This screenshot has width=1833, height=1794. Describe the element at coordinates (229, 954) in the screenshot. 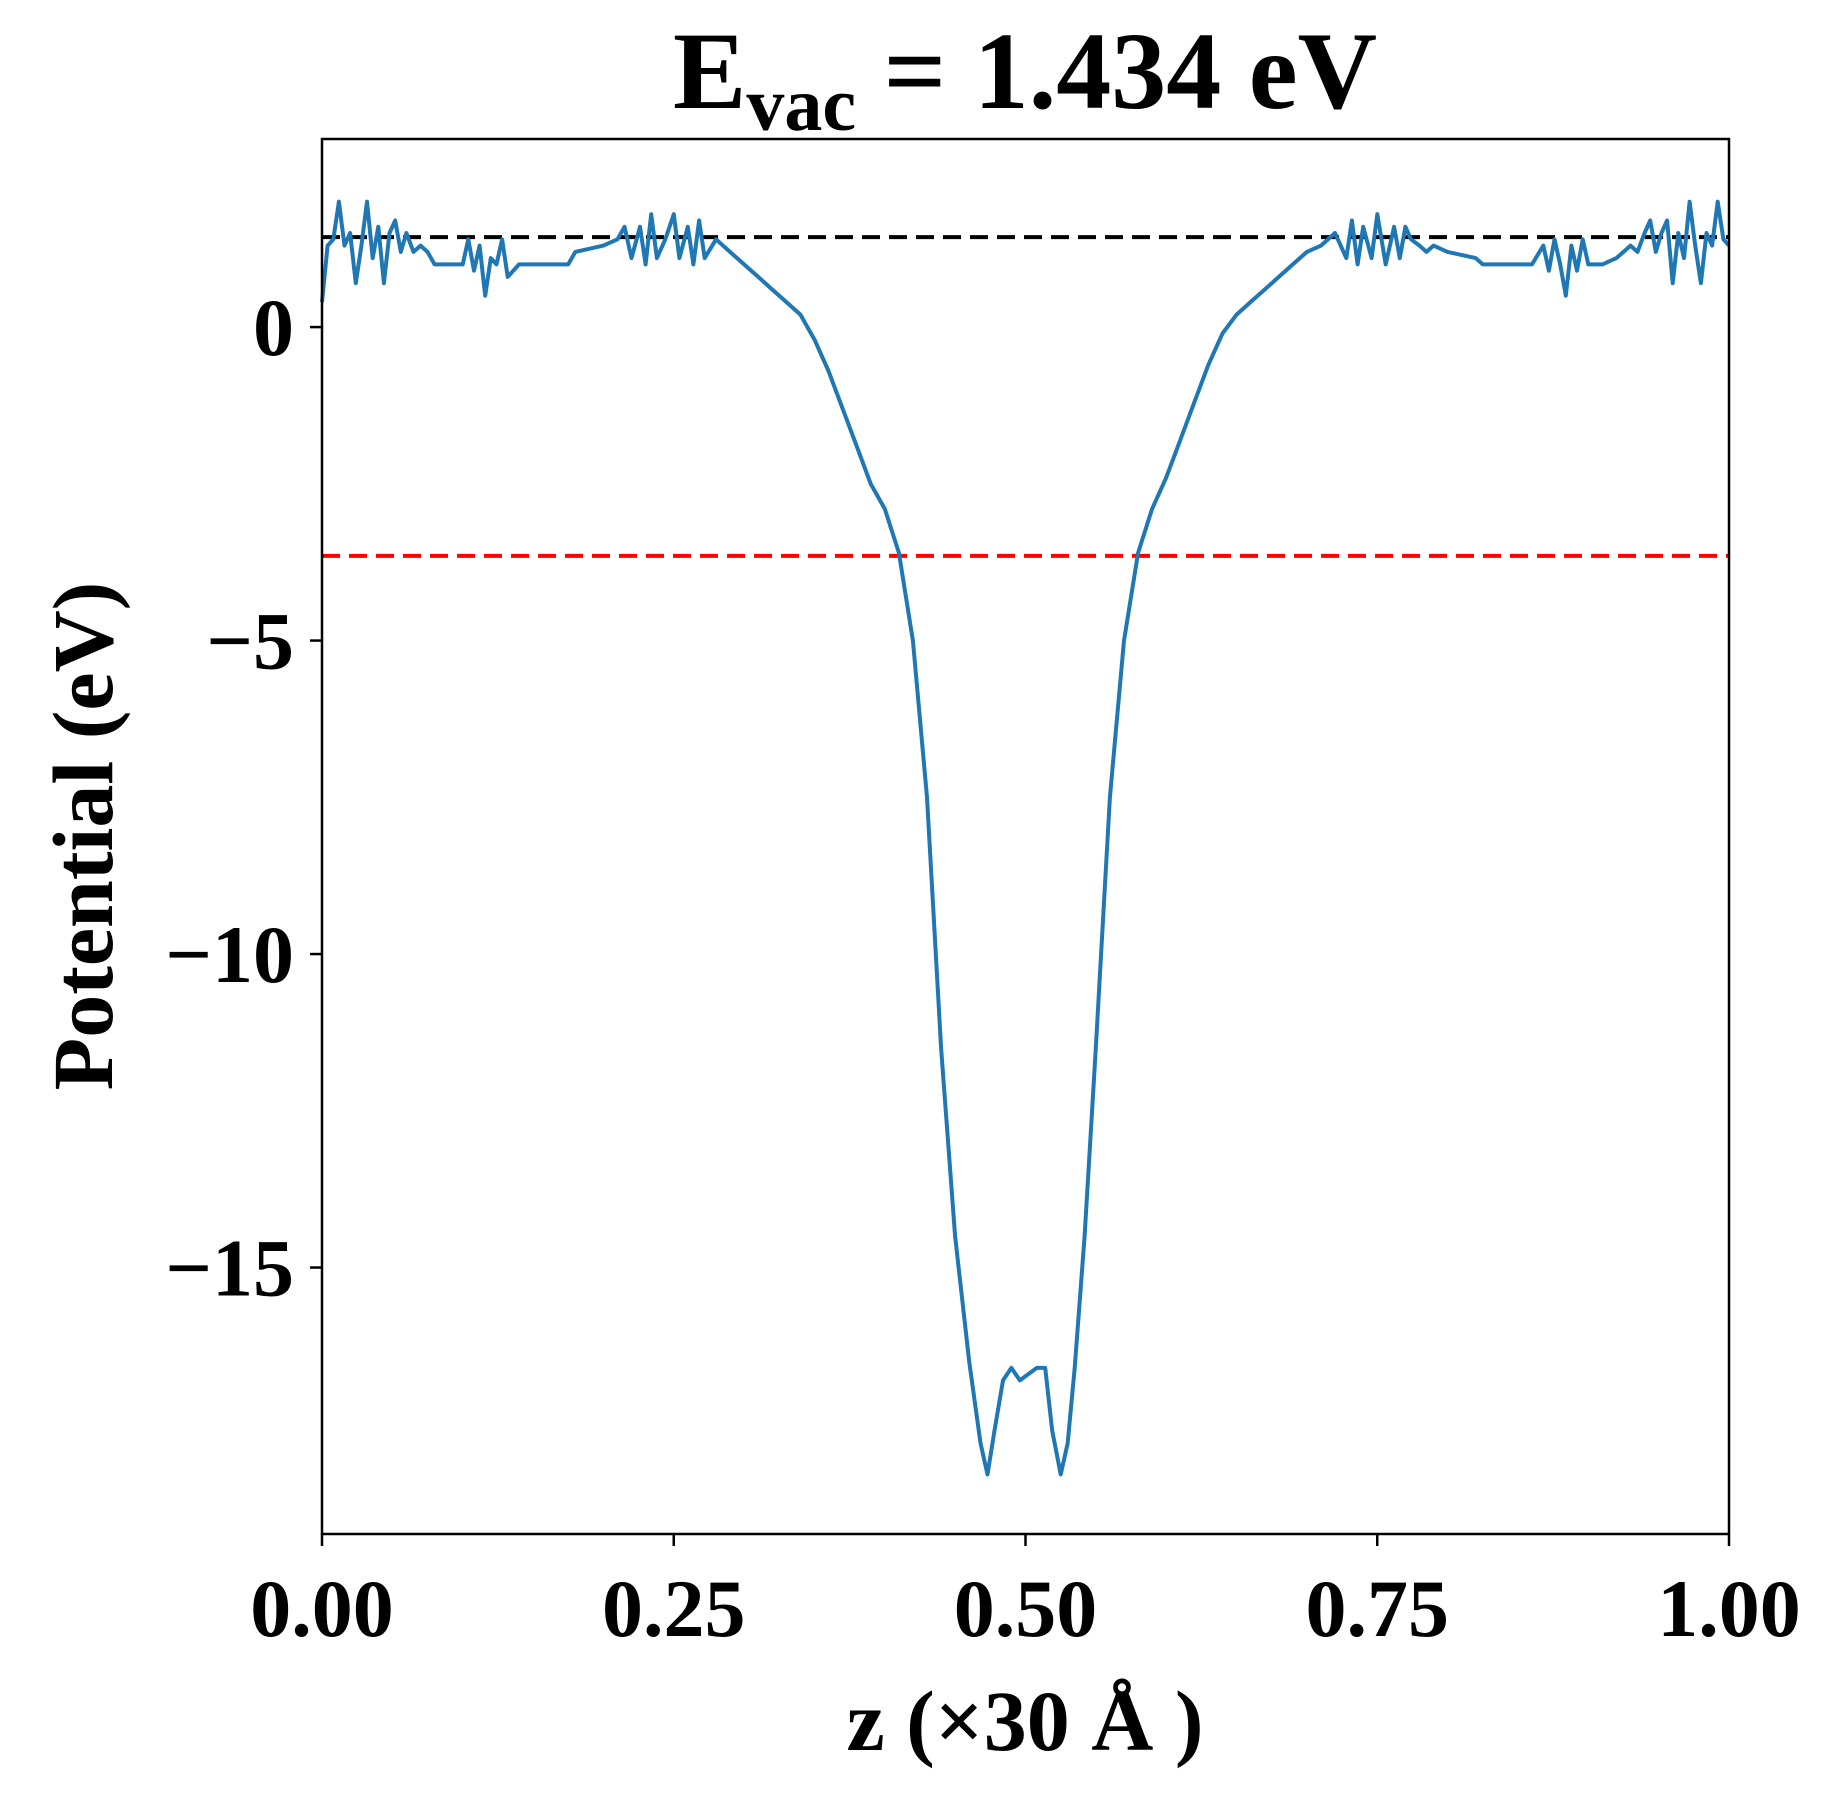

I see `y-tick-label: −10` at that location.